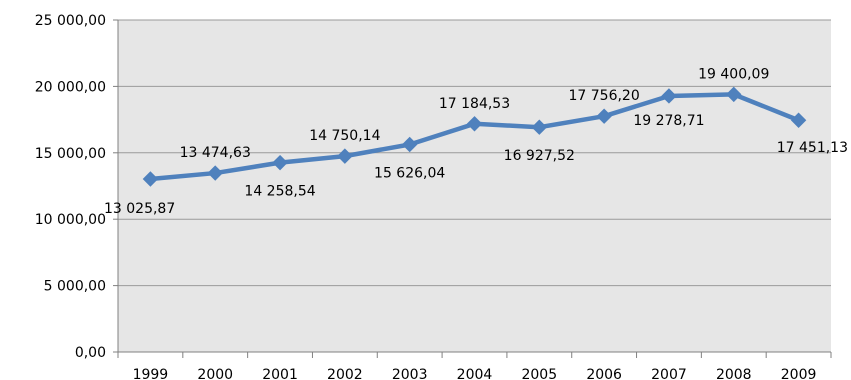 This screenshot has height=380, width=851. I want to click on y-axis-tick-label: 5 000,00, so click(75, 287).